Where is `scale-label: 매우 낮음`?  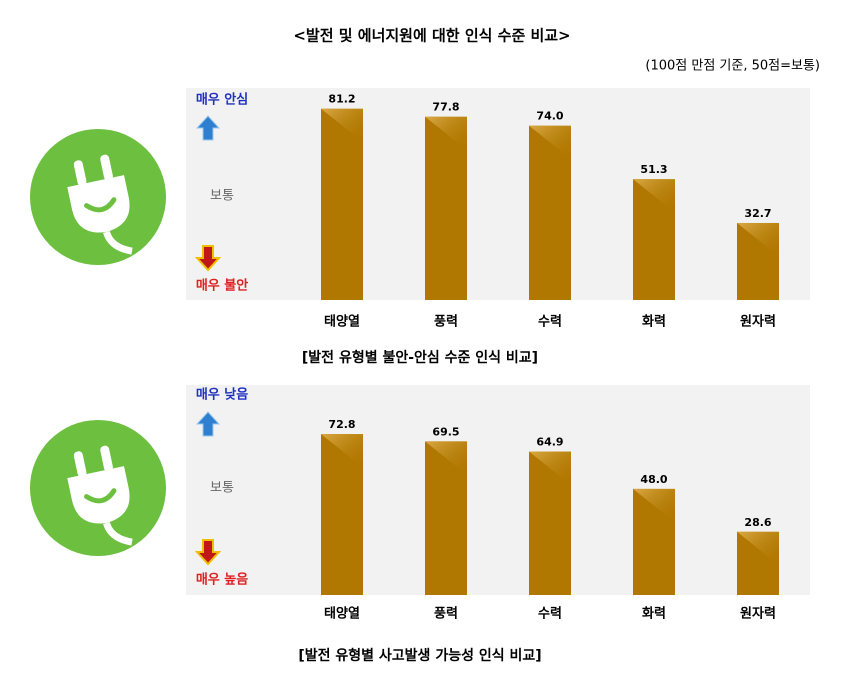
scale-label: 매우 낮음 is located at coordinates (222, 395).